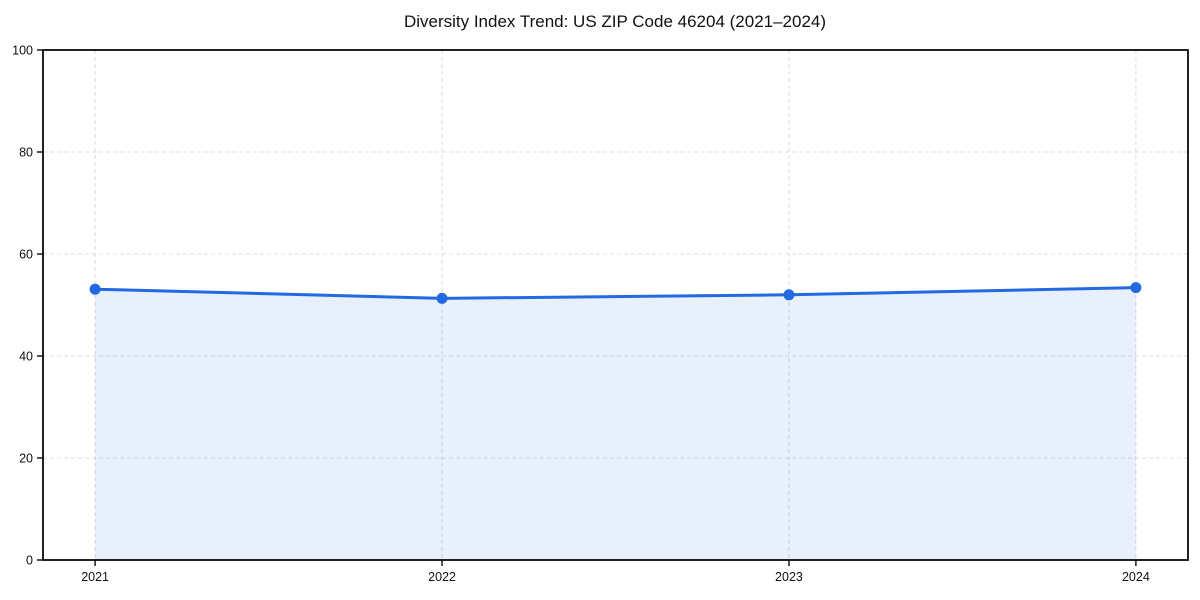 This screenshot has width=1200, height=600. Describe the element at coordinates (95, 577) in the screenshot. I see `x-tick-label-2021: 2021` at that location.